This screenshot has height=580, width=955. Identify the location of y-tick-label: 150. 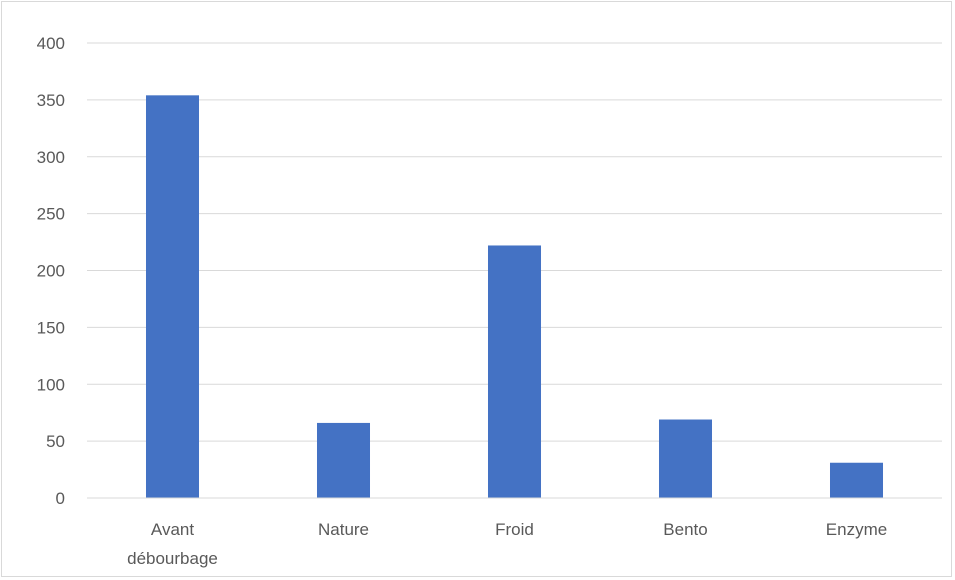
(51, 327).